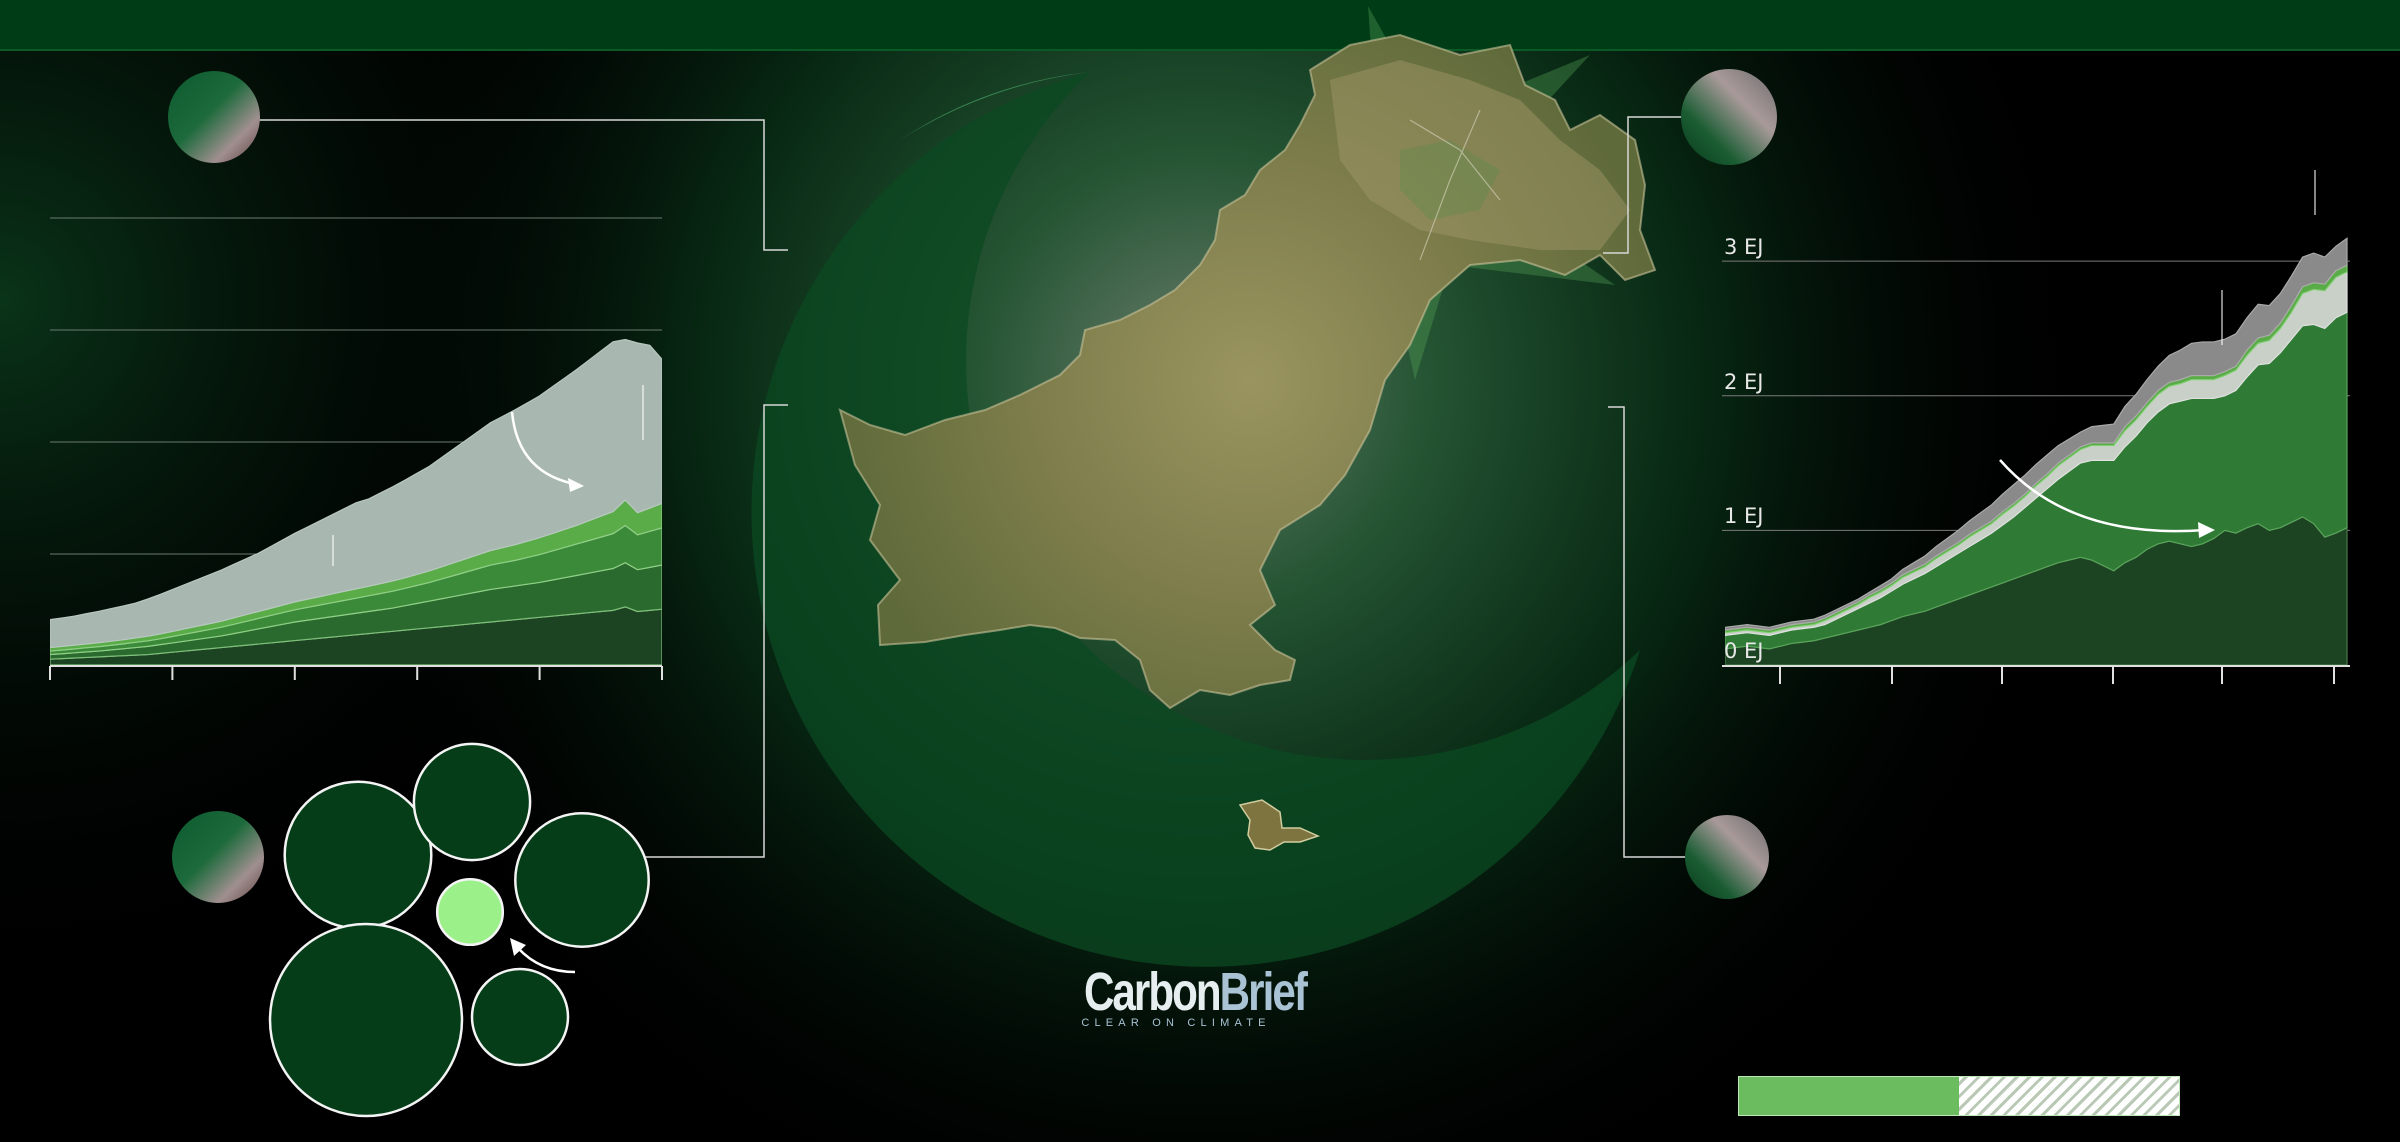 The height and width of the screenshot is (1142, 2400). I want to click on orb-top-right, so click(1729, 117).